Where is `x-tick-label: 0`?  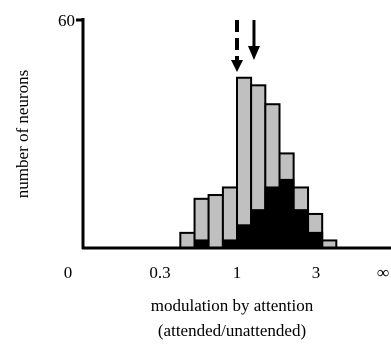 x-tick-label: 0 is located at coordinates (68, 272).